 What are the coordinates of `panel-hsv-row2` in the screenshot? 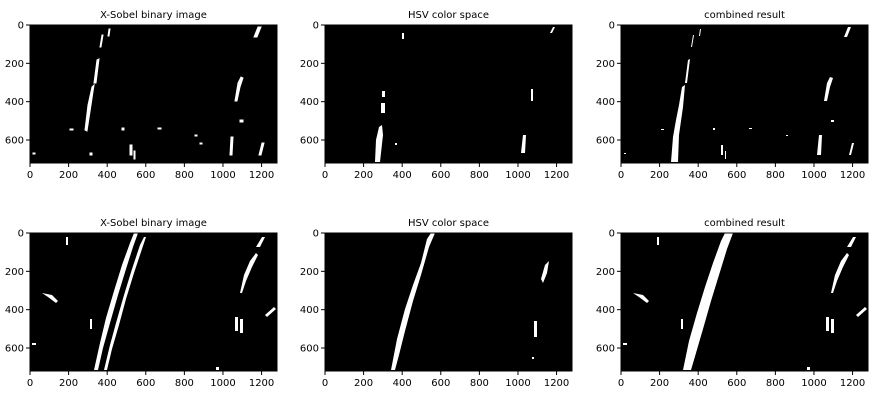 It's located at (448, 302).